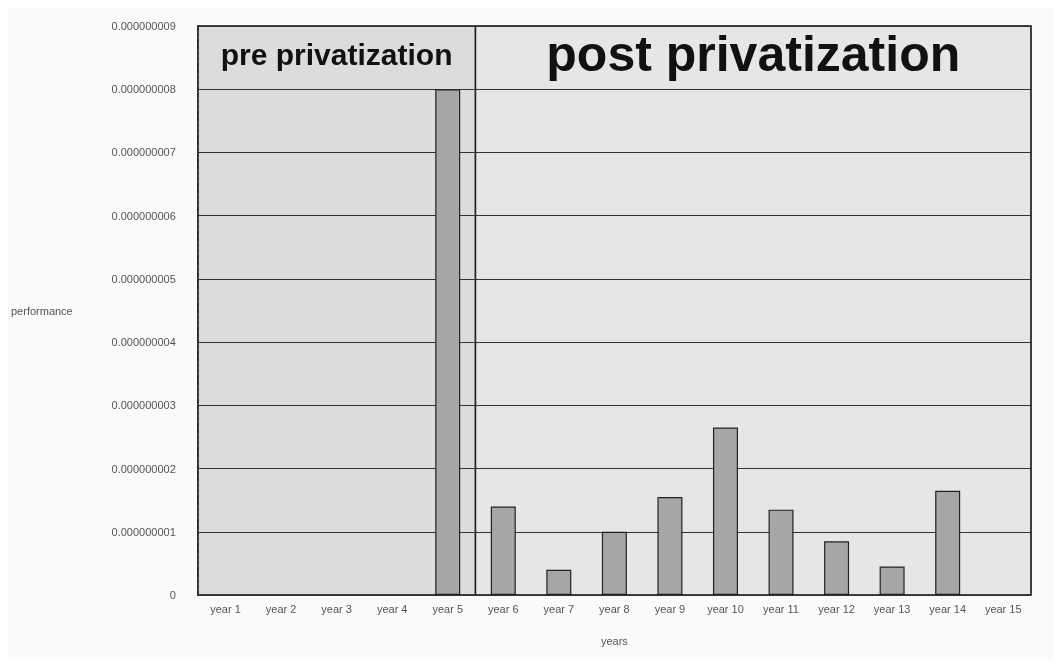  Describe the element at coordinates (143, 152) in the screenshot. I see `y-tick-label: 0.000000007` at that location.